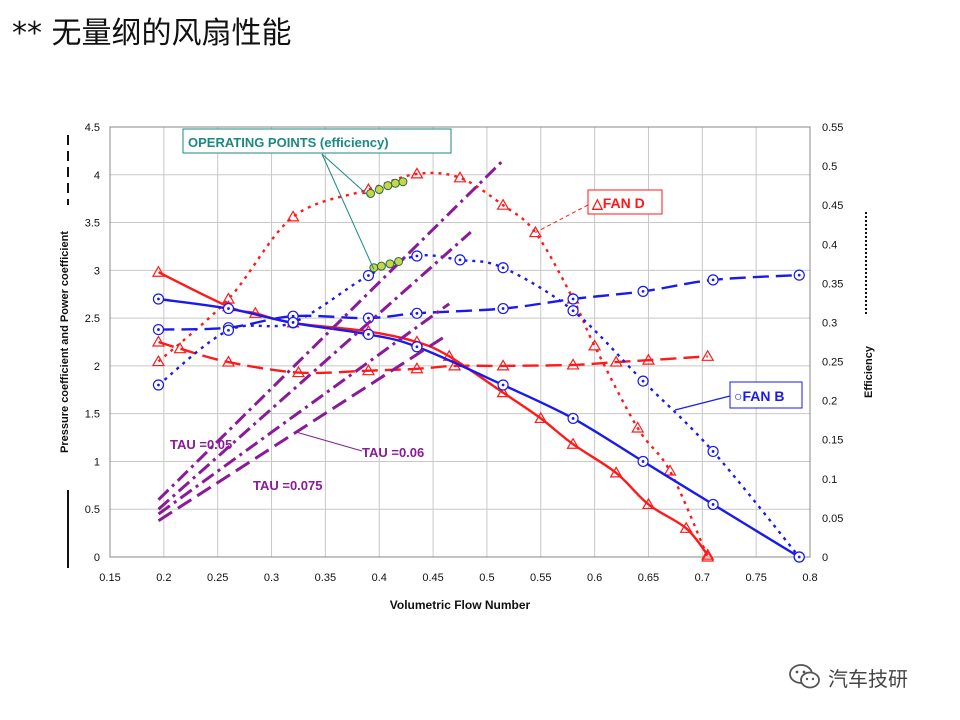  Describe the element at coordinates (829, 167) in the screenshot. I see `y-right-tick-label: 0.5` at that location.